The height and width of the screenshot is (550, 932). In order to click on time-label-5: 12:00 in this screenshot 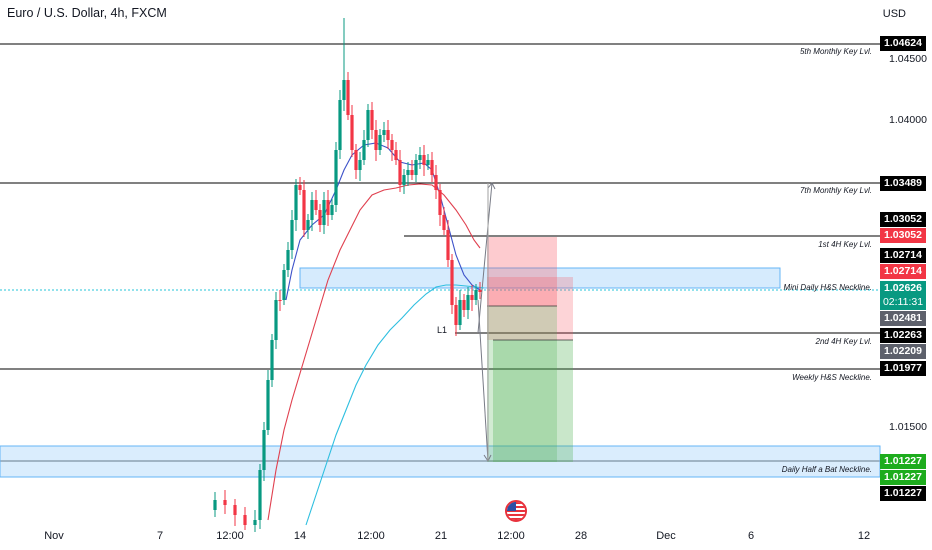, I will do `click(371, 536)`.